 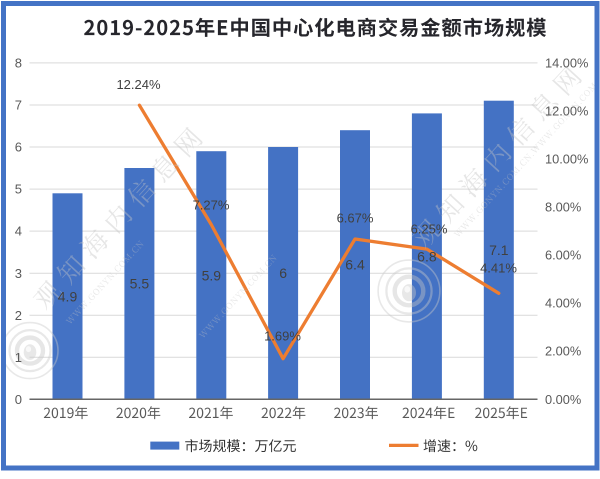 What do you see at coordinates (563, 303) in the screenshot?
I see `svg-text: 4.00%` at bounding box center [563, 303].